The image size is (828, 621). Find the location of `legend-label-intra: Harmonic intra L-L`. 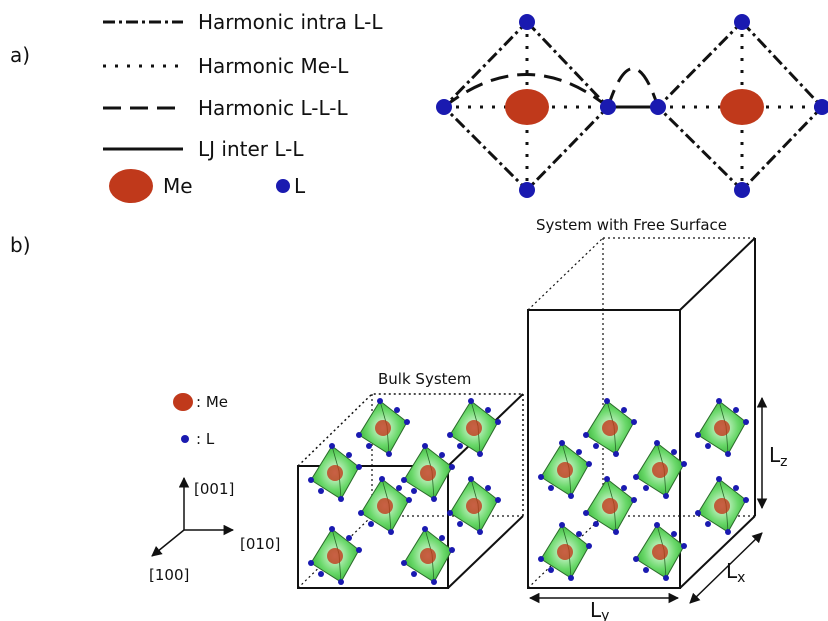

legend-label-intra: Harmonic intra L-L is located at coordinates (290, 22).